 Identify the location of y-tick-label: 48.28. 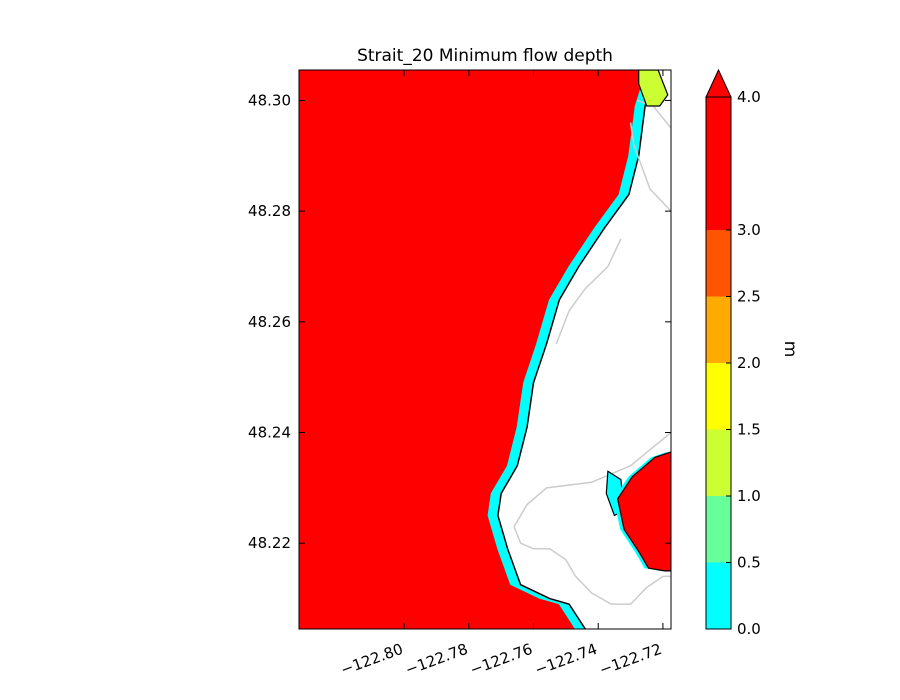
(269, 211).